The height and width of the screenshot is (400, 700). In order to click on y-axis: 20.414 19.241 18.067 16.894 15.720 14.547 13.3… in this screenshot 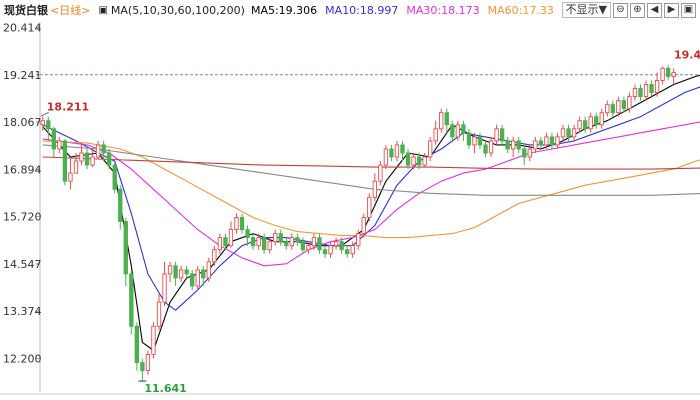, I will do `click(22, 193)`.